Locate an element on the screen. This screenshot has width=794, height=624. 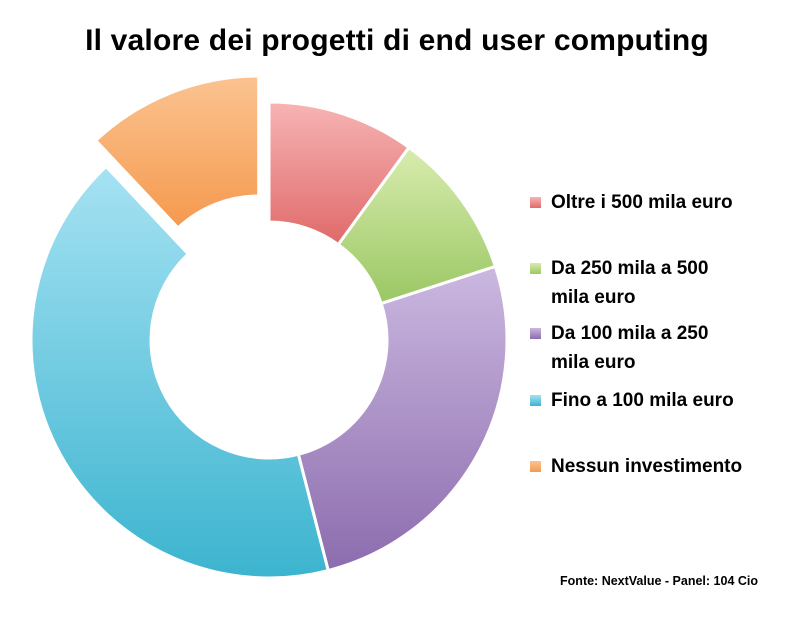
legend-label: Da 250 mila a 500 mila euro is located at coordinates (630, 283).